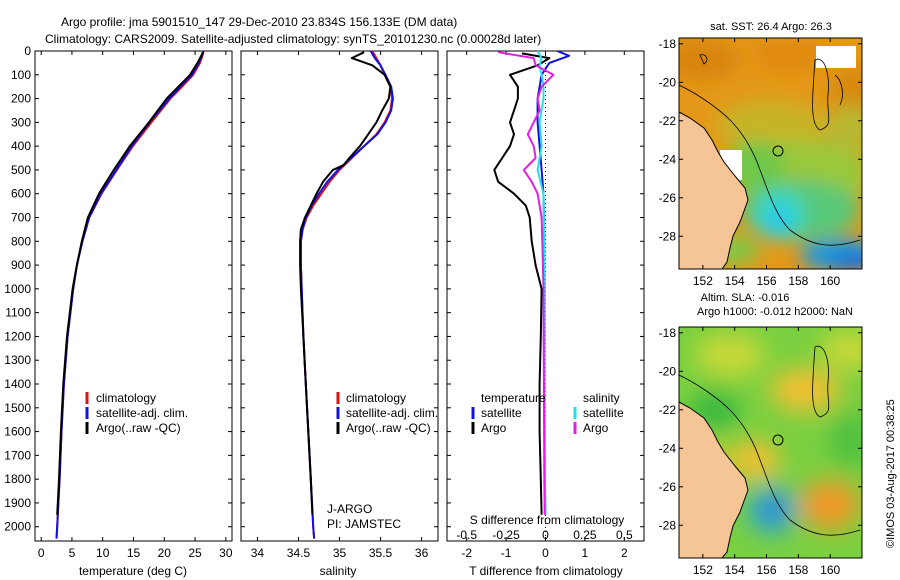 The height and width of the screenshot is (580, 900). Describe the element at coordinates (103, 553) in the screenshot. I see `x-tick-label: 10` at that location.